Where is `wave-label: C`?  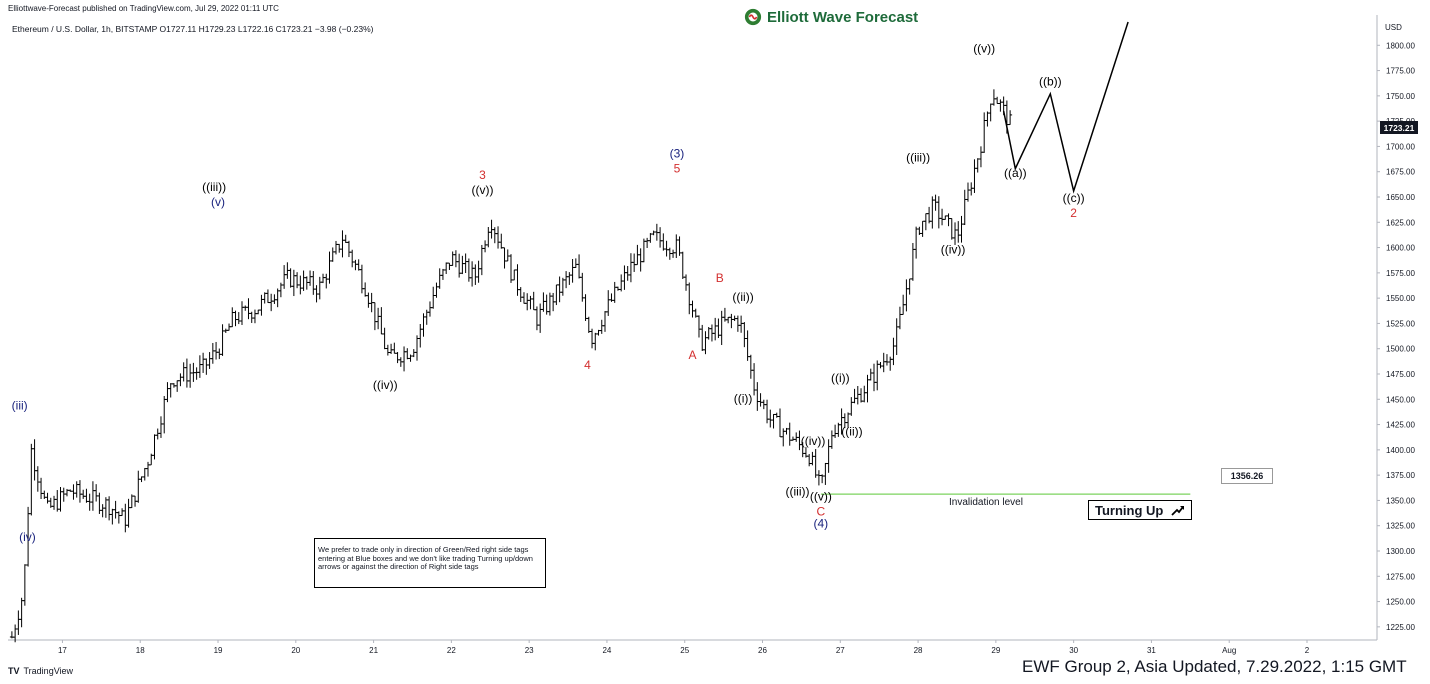
wave-label: C is located at coordinates (821, 512).